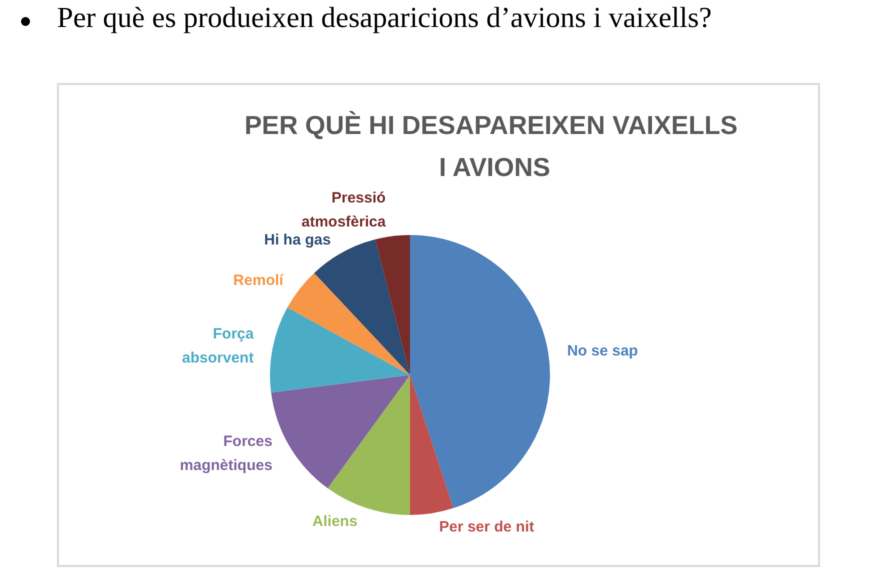 The height and width of the screenshot is (584, 871). What do you see at coordinates (491, 146) in the screenshot?
I see `chart-title: PER QUÈ HI DESAPAREIXEN VAIXELLS I AVIONS` at bounding box center [491, 146].